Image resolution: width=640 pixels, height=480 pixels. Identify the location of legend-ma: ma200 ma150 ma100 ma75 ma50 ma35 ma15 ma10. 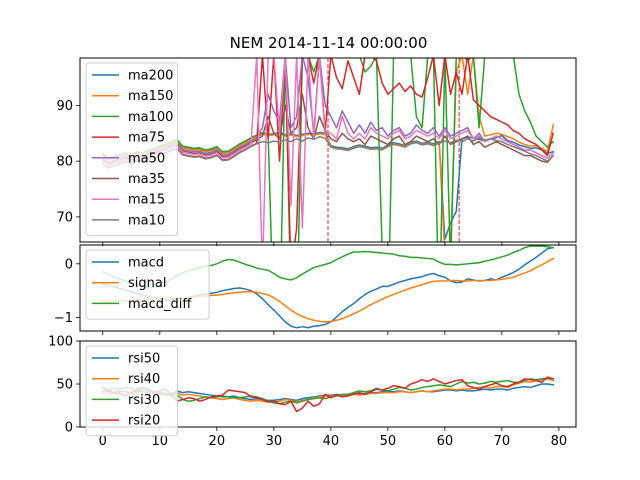
(132, 149).